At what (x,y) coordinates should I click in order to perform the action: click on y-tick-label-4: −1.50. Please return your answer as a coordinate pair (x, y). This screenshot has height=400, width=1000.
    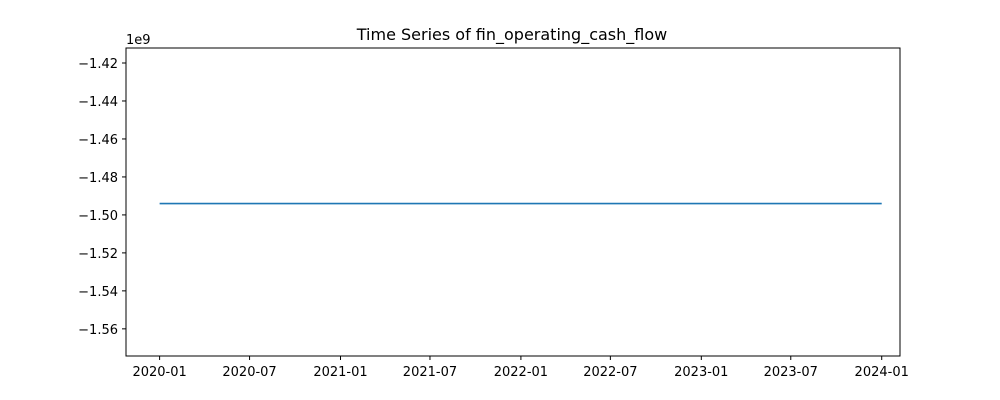
    Looking at the image, I should click on (98, 216).